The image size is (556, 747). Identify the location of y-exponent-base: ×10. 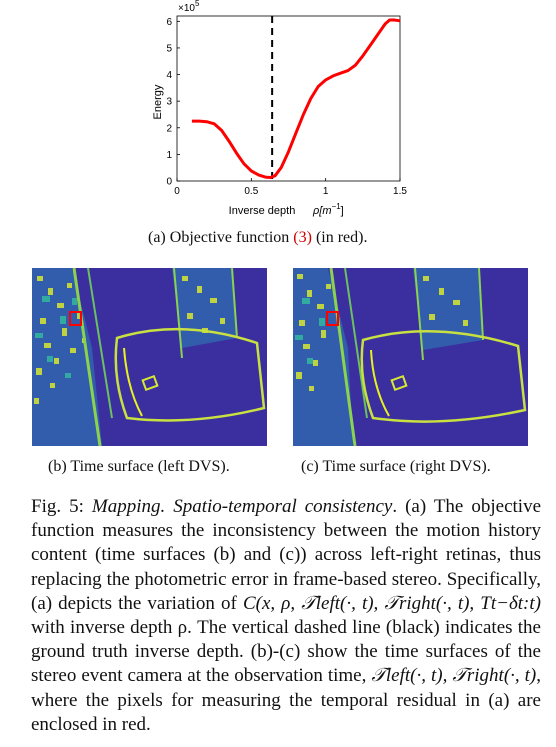
(186, 8).